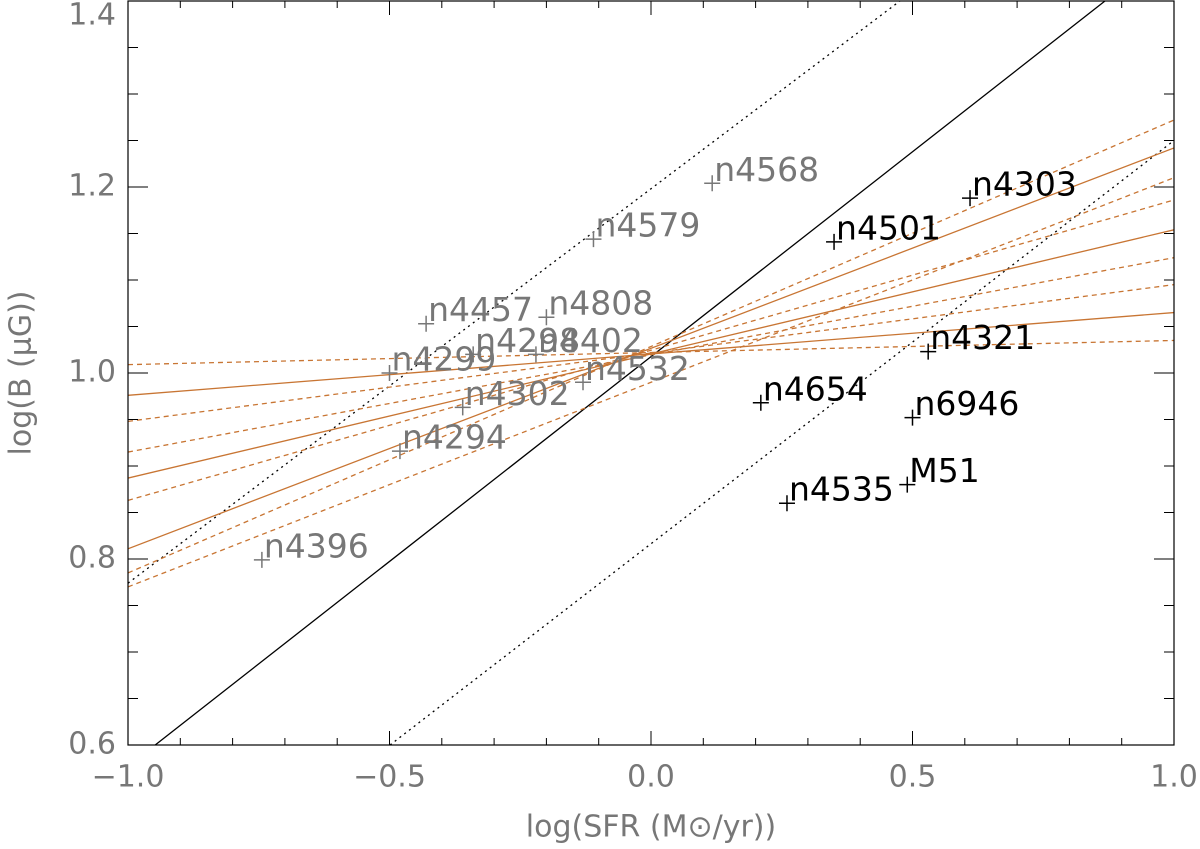 This screenshot has width=1200, height=849. What do you see at coordinates (92, 744) in the screenshot?
I see `y-tick-label: 0.6` at bounding box center [92, 744].